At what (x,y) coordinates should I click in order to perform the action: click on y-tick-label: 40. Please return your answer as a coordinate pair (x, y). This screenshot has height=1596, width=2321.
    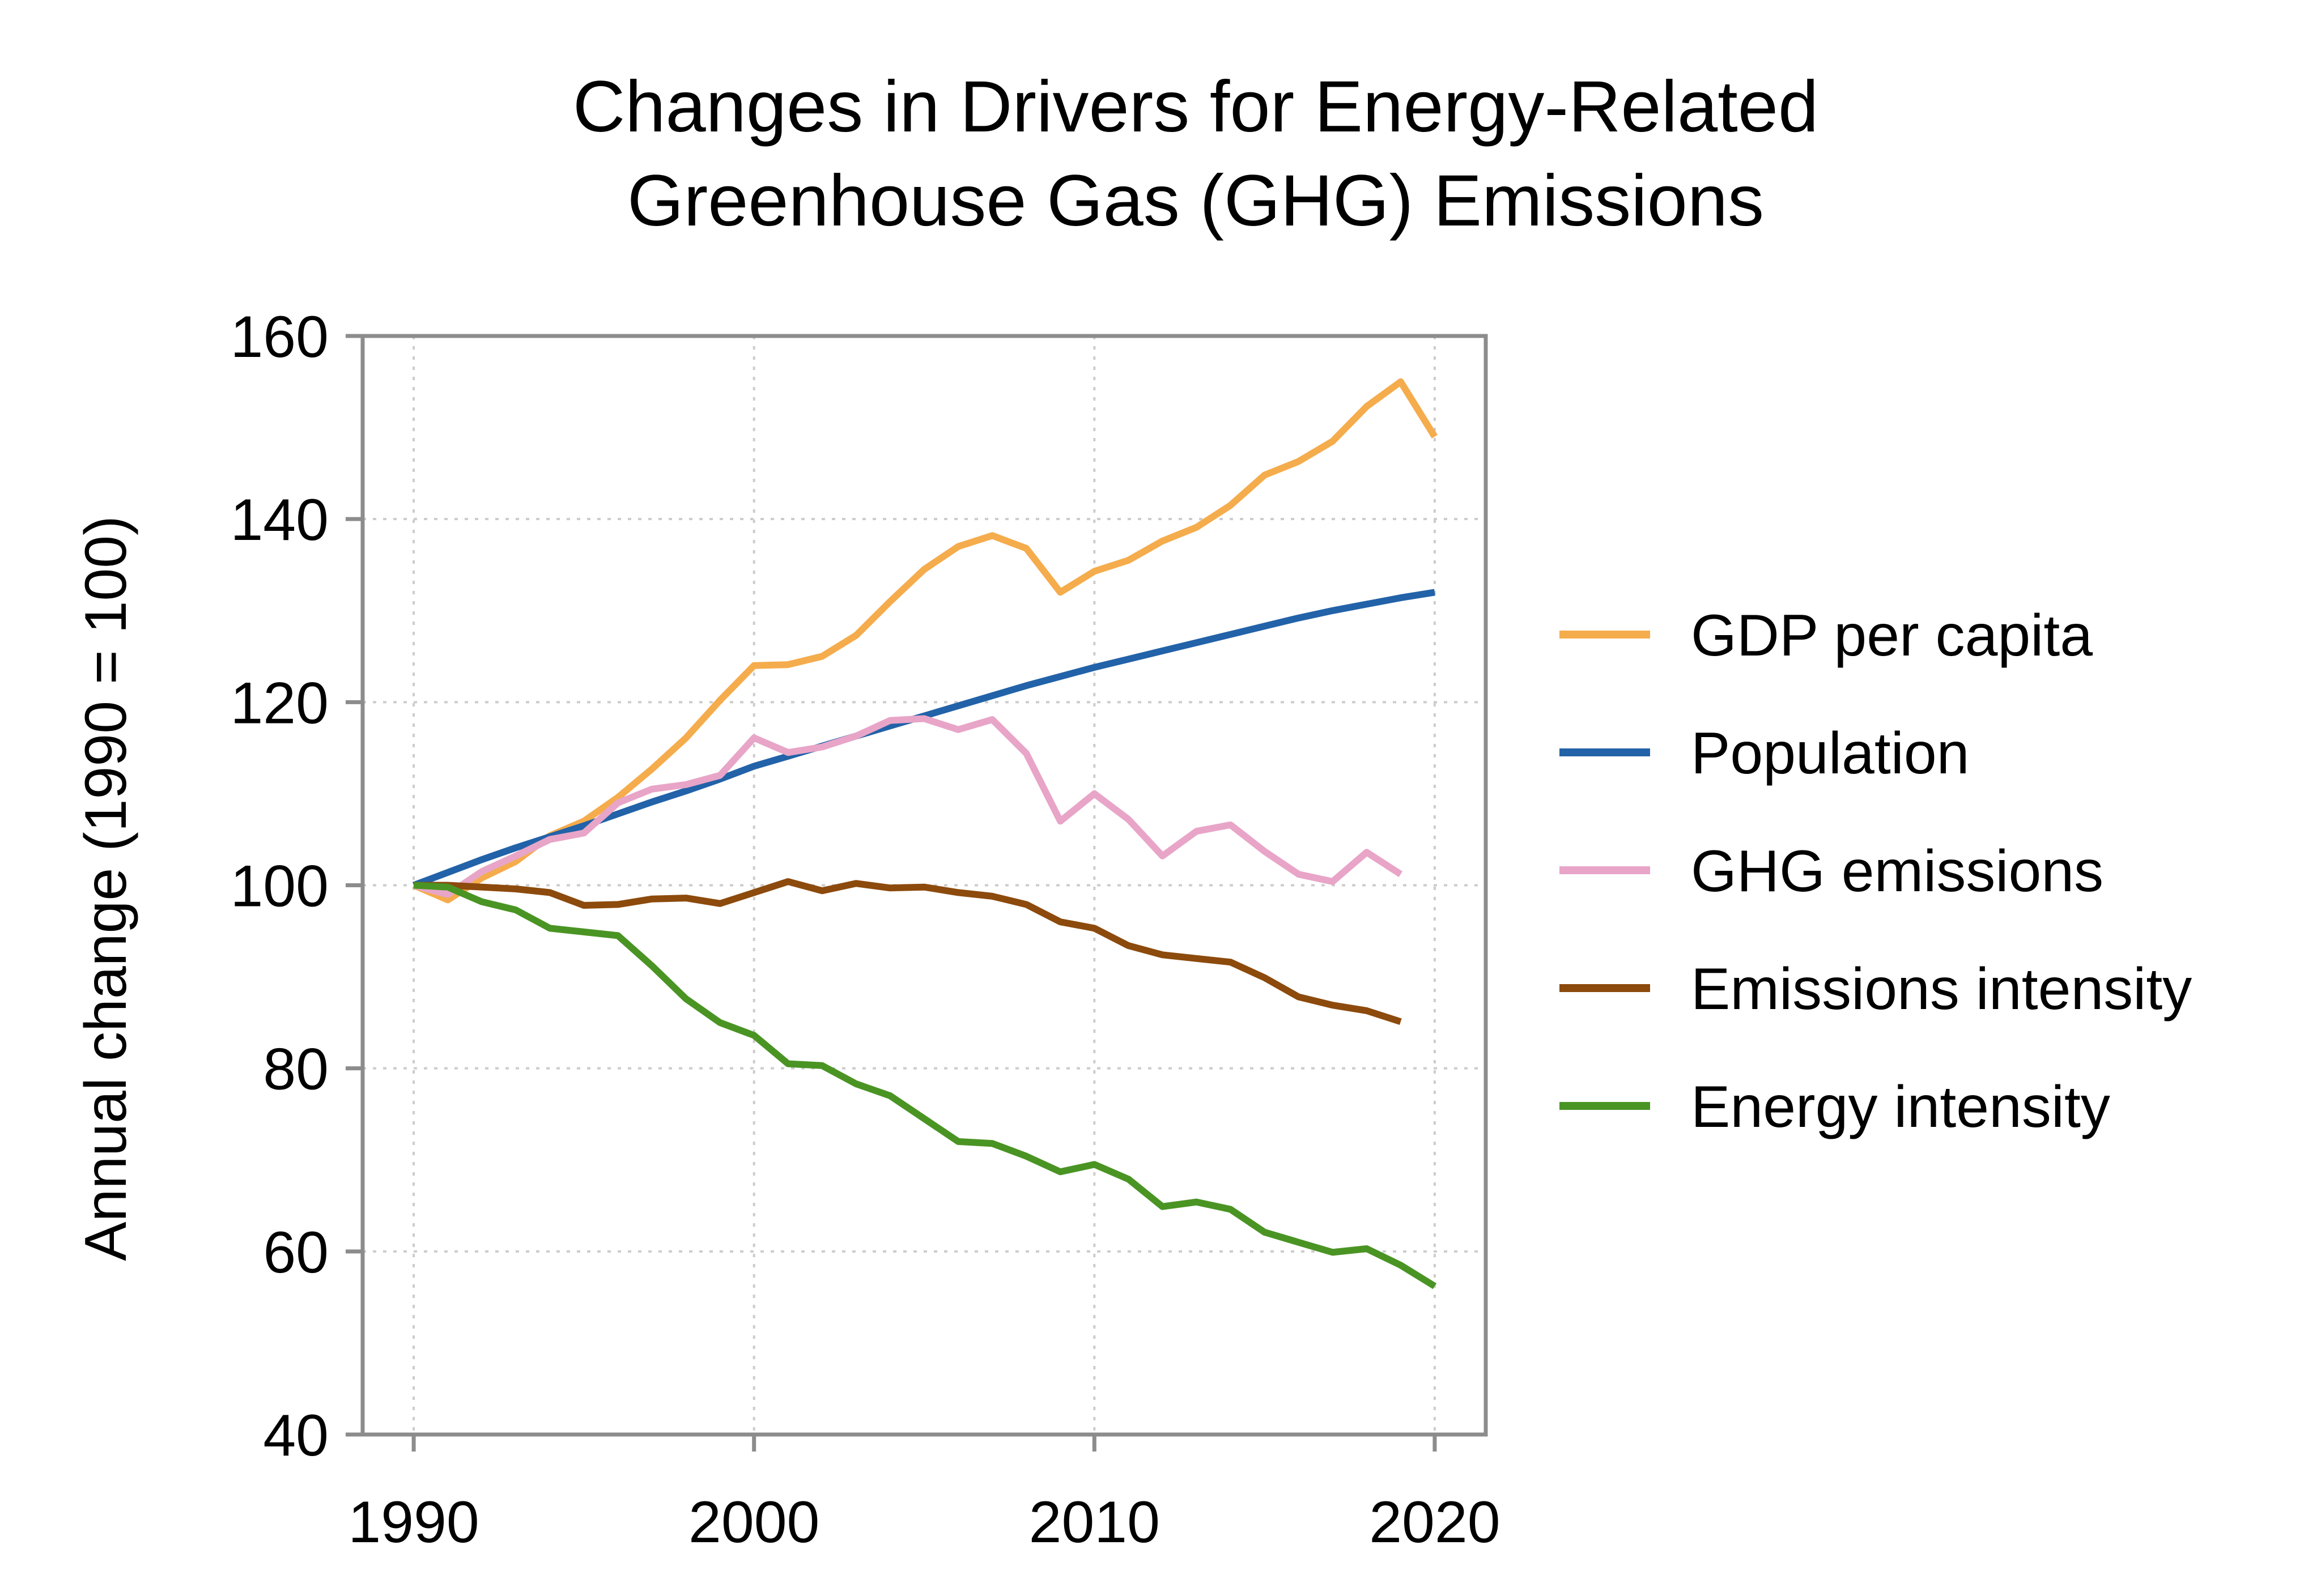
    Looking at the image, I should click on (296, 1436).